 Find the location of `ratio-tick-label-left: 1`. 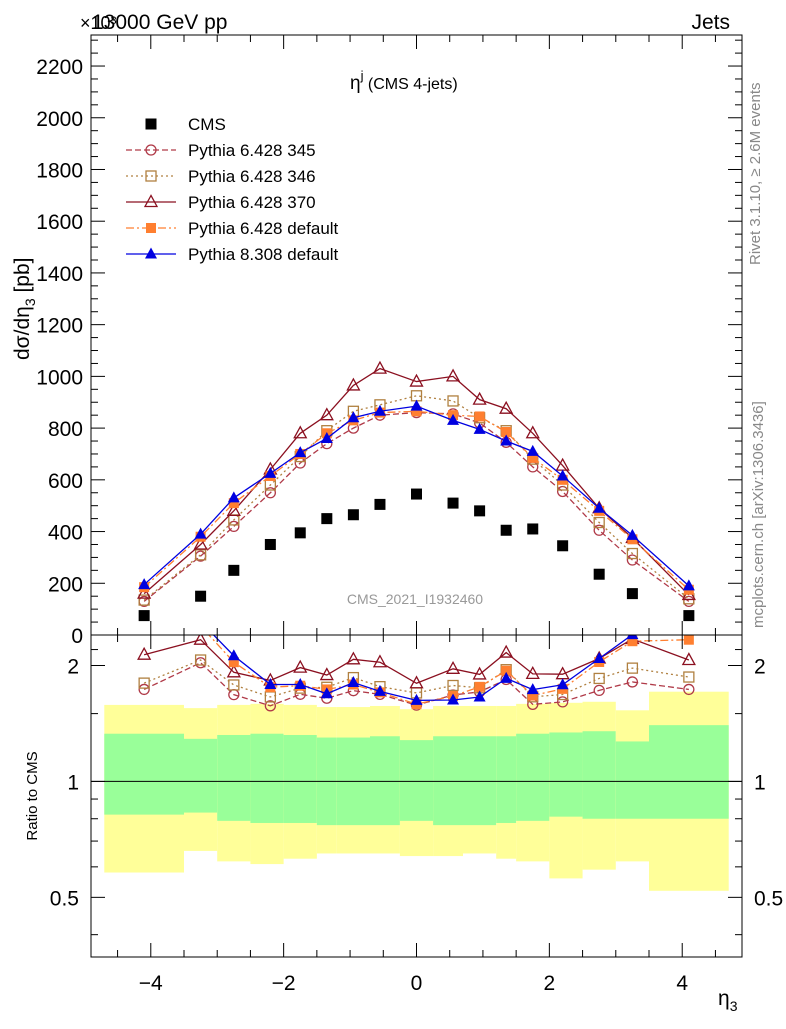

ratio-tick-label-left: 1 is located at coordinates (73, 782).